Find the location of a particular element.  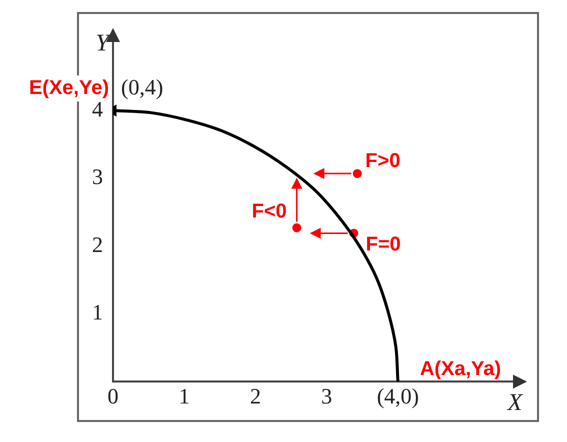

annotation: F>0 is located at coordinates (382, 161).